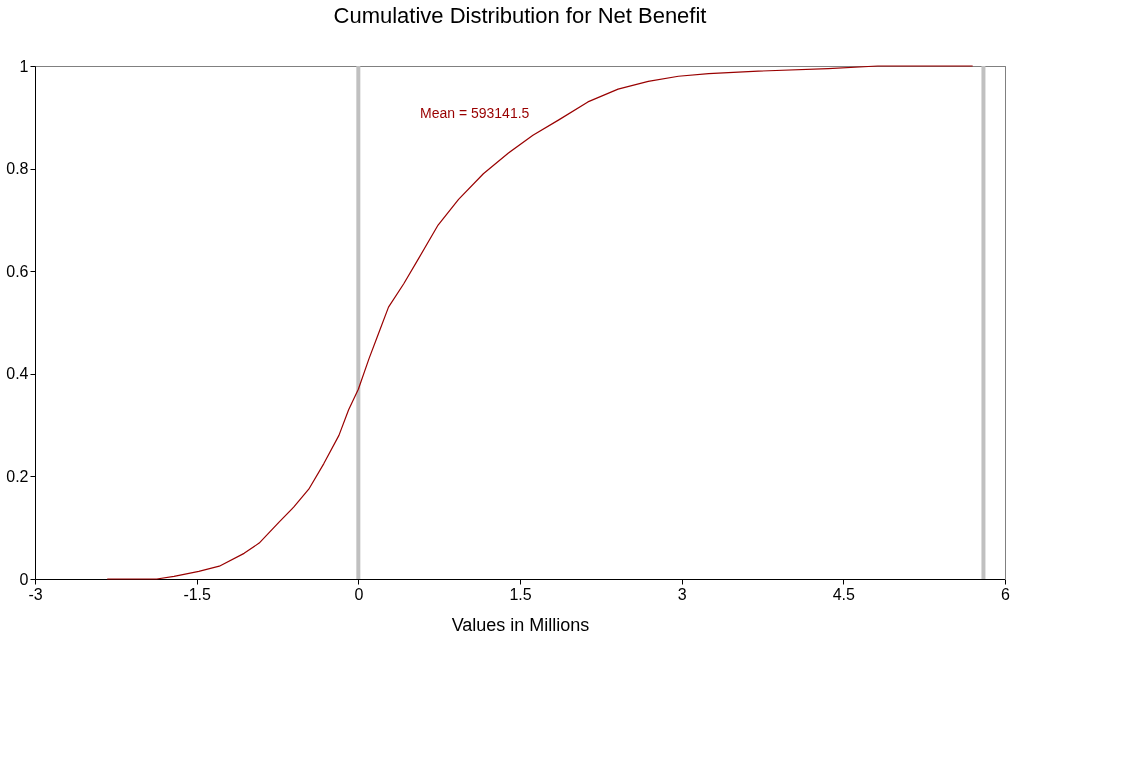 Image resolution: width=1129 pixels, height=759 pixels. I want to click on x-tick-label: -3, so click(35, 594).